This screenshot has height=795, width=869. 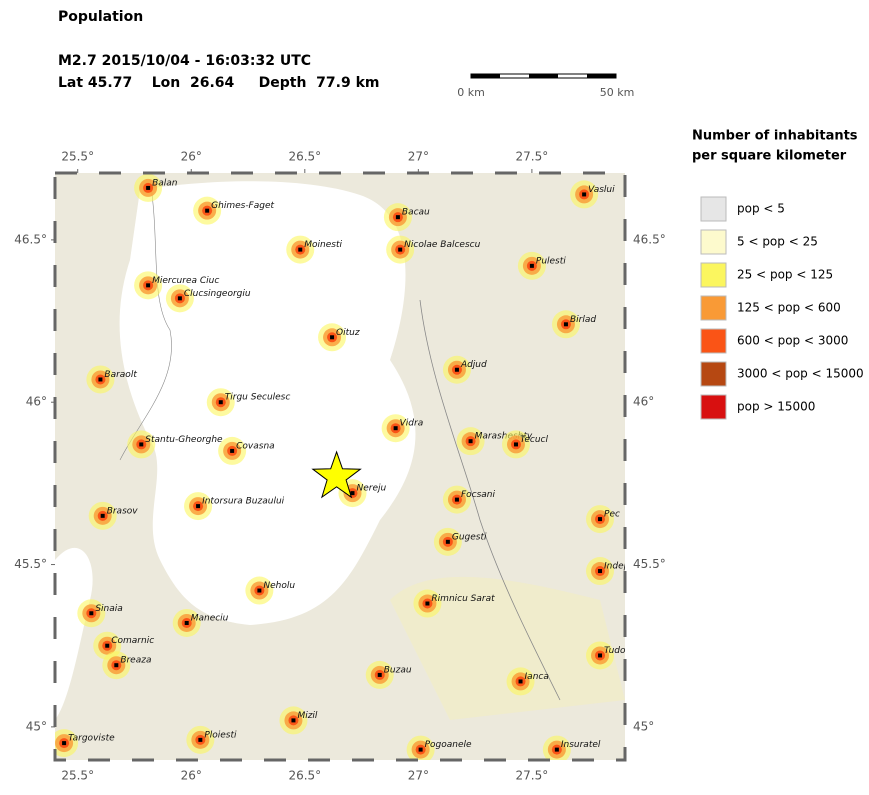 What do you see at coordinates (471, 92) in the screenshot?
I see `scale-start: 0 km` at bounding box center [471, 92].